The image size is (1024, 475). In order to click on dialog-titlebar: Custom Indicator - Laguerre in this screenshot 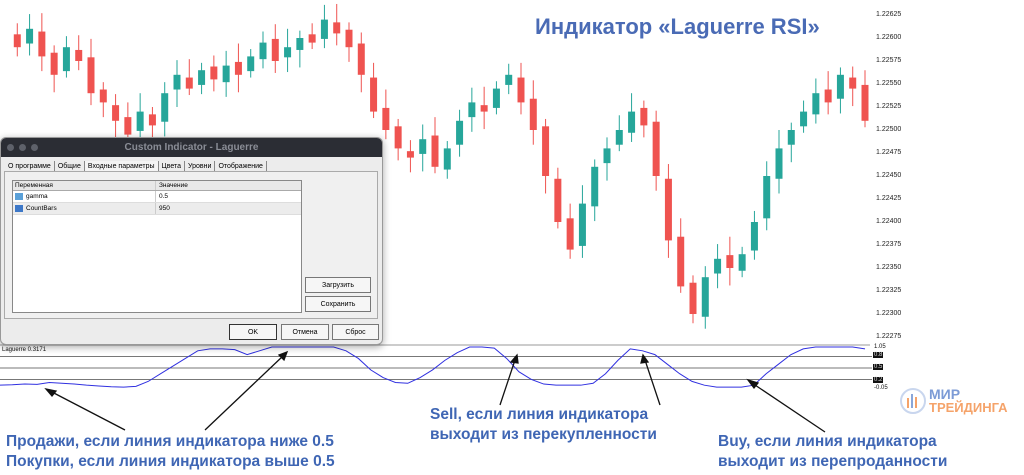, I will do `click(191, 147)`.